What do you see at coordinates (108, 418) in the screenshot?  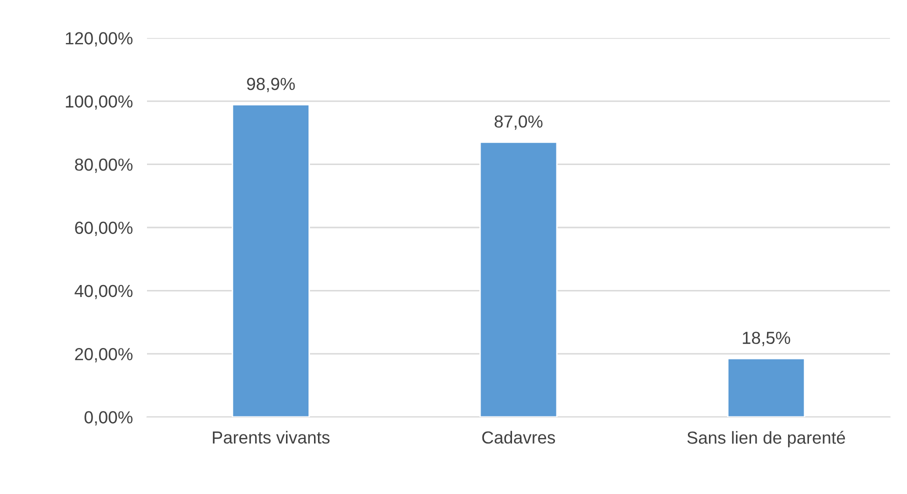 I see `y-tick-label: 0,00%` at bounding box center [108, 418].